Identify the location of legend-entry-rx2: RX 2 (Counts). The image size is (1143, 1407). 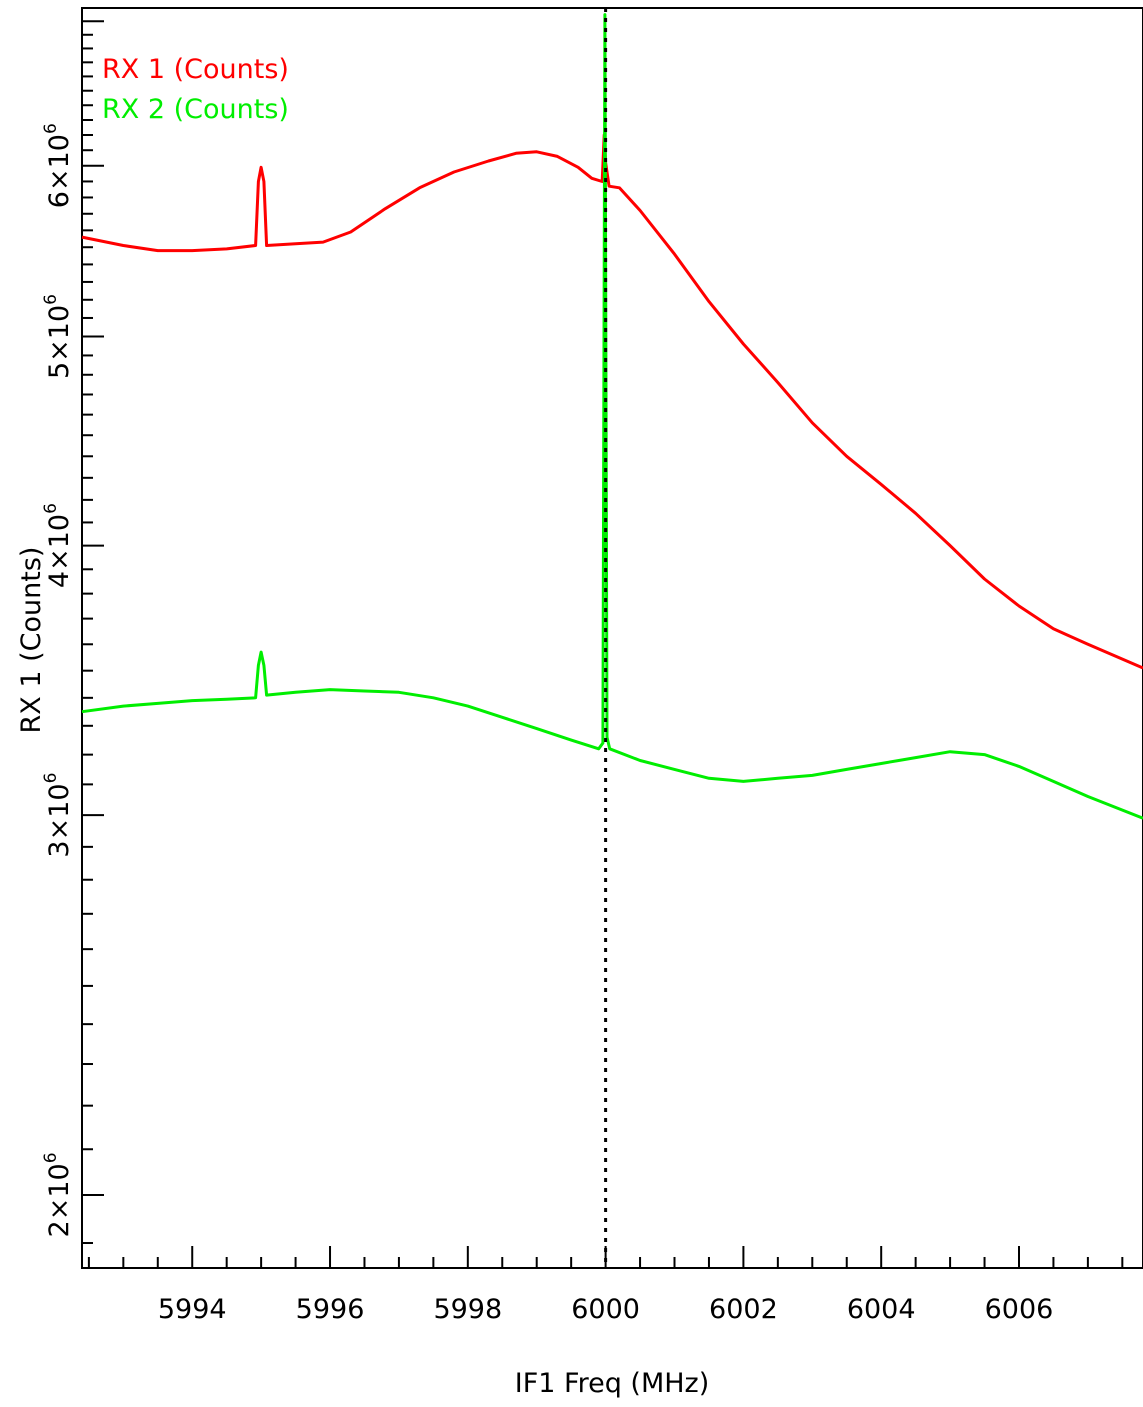
(195, 109).